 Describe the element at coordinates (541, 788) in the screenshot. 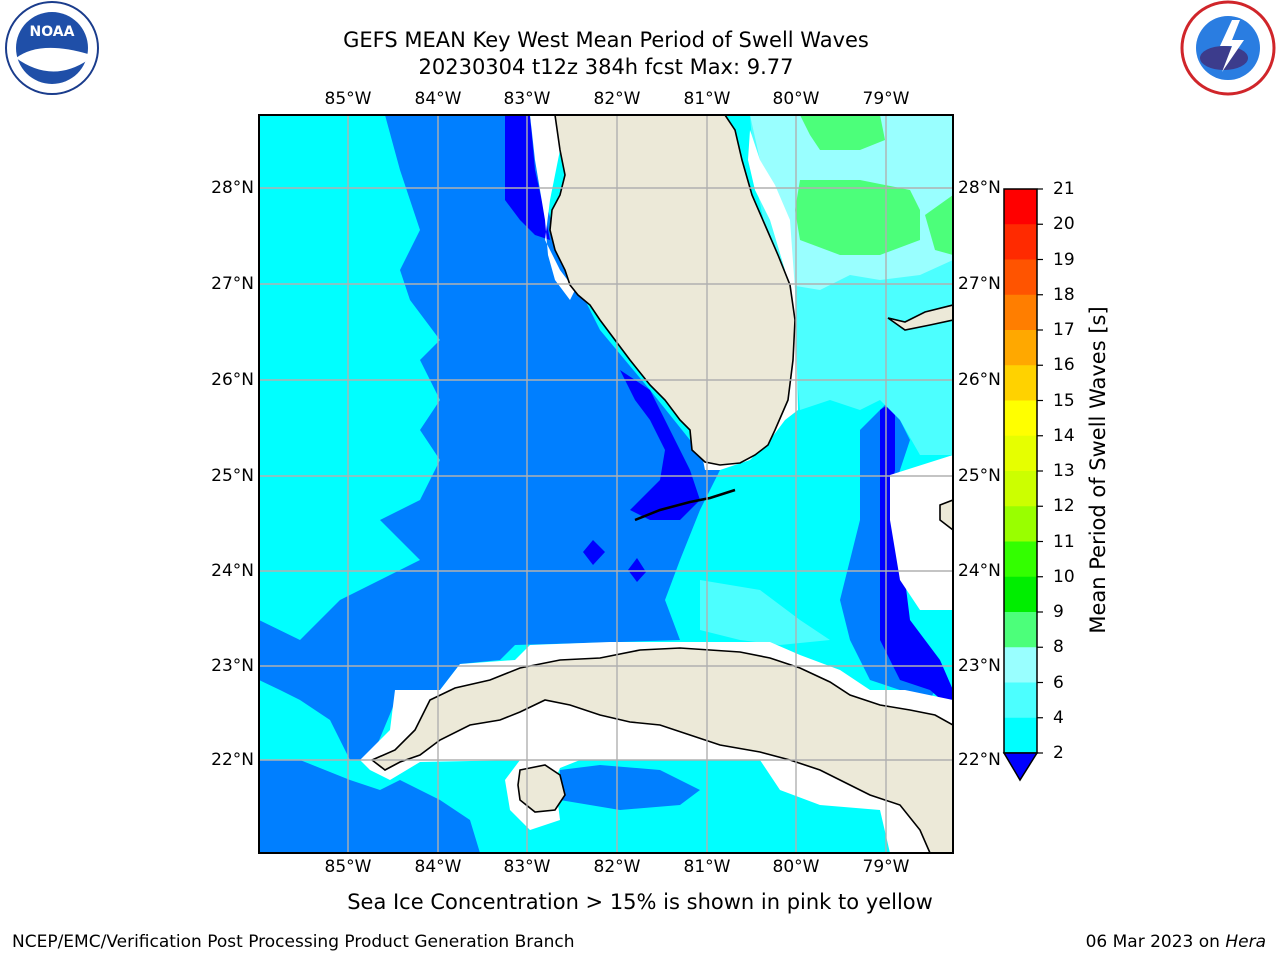

I see `isla-juventud-land` at that location.